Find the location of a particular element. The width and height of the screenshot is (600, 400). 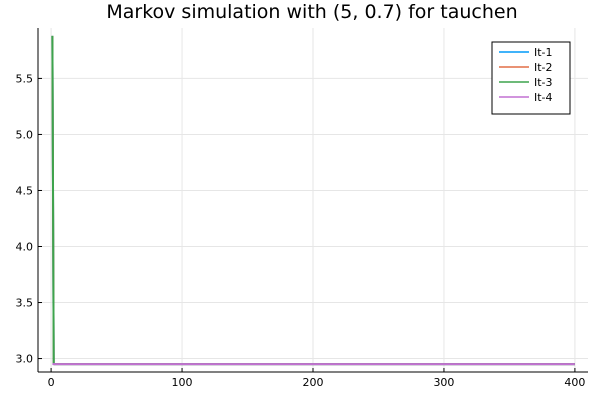

x-tick-label-4: 400 is located at coordinates (574, 382).